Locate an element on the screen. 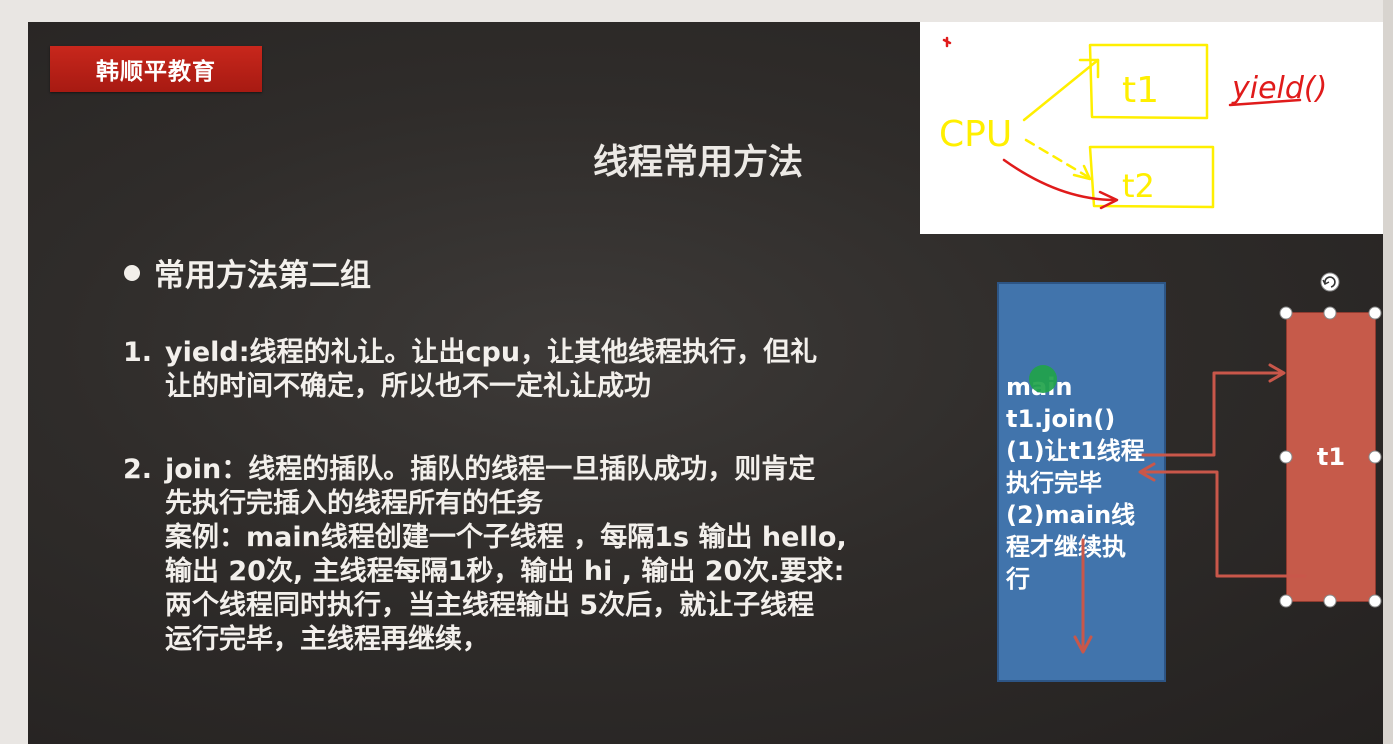 Image resolution: width=1393 pixels, height=744 pixels. list-item-line: 输出 20次, 主线程每隔1秒，输出 hi , 输出 20次.要求: is located at coordinates (505, 571).